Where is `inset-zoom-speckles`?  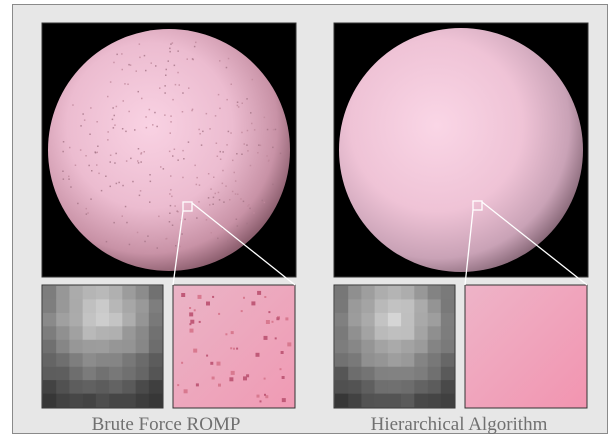 inset-zoom-speckles is located at coordinates (234, 346).